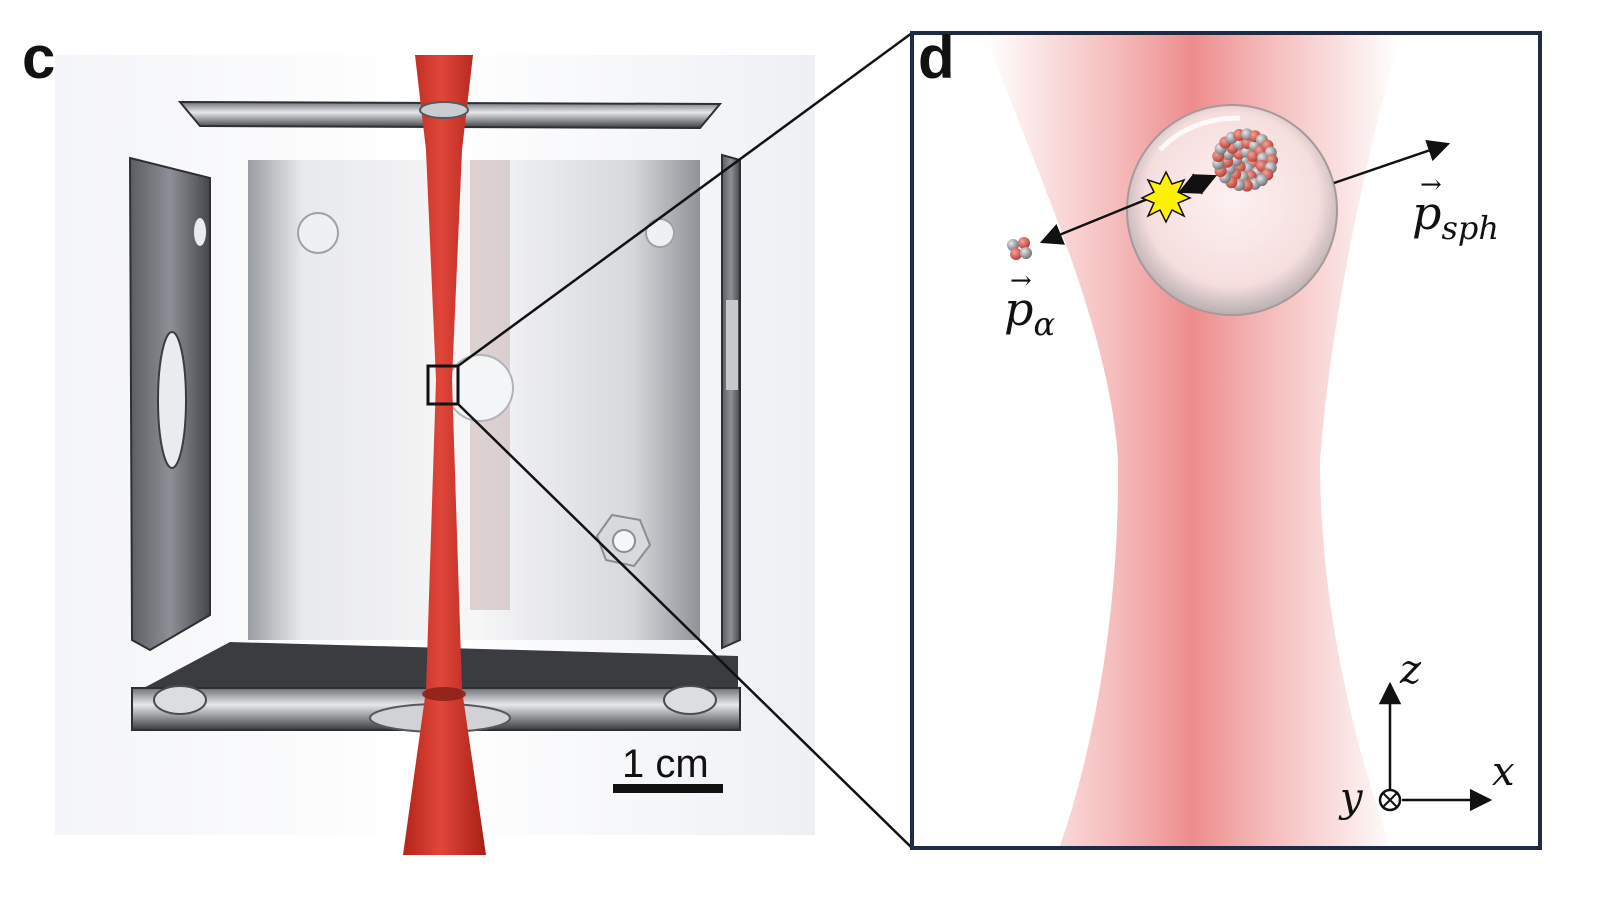 This screenshot has height=908, width=1624. Describe the element at coordinates (318, 233) in the screenshot. I see `wall-hole-upper-left` at that location.